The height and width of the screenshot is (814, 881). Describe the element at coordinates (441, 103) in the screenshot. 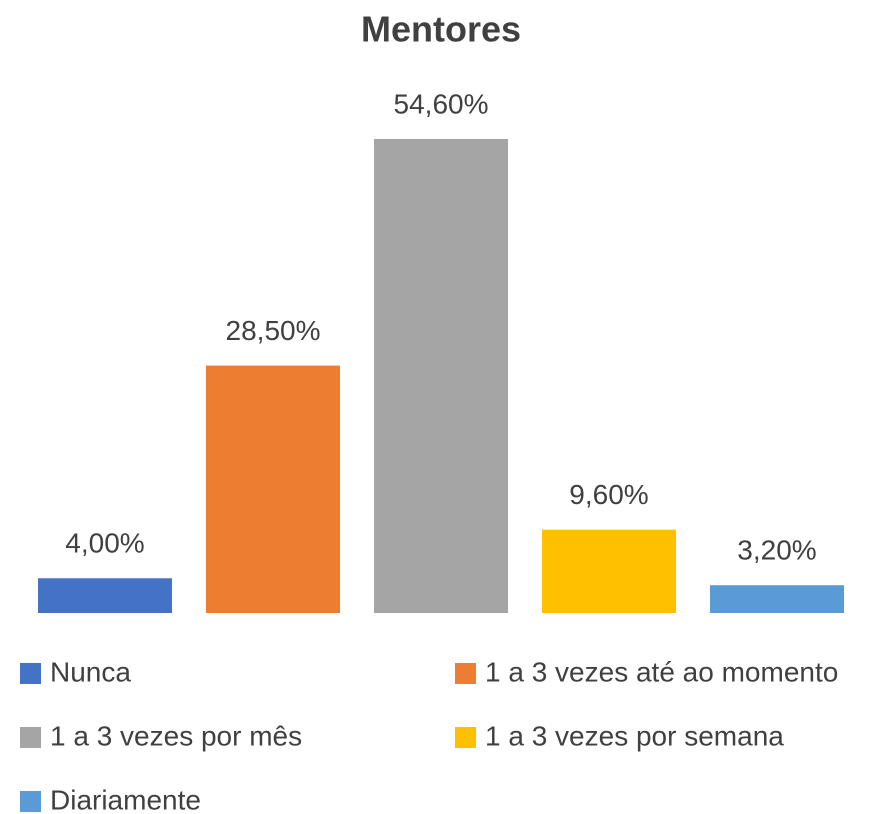

I see `value-label: 54,60%` at that location.